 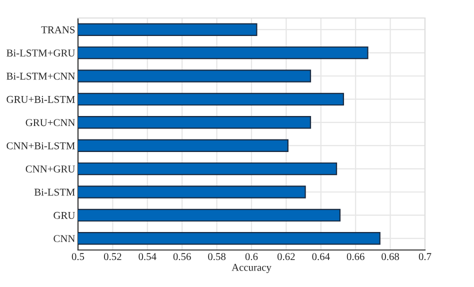 What do you see at coordinates (391, 256) in the screenshot?
I see `x-tick-label: 0.68` at bounding box center [391, 256].